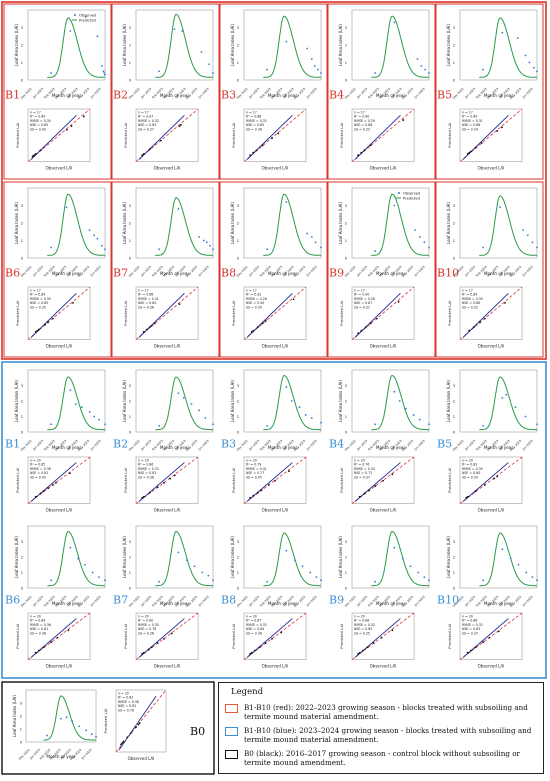 The height and width of the screenshot is (781, 550). I want to click on panel-label: B10, so click(448, 600).